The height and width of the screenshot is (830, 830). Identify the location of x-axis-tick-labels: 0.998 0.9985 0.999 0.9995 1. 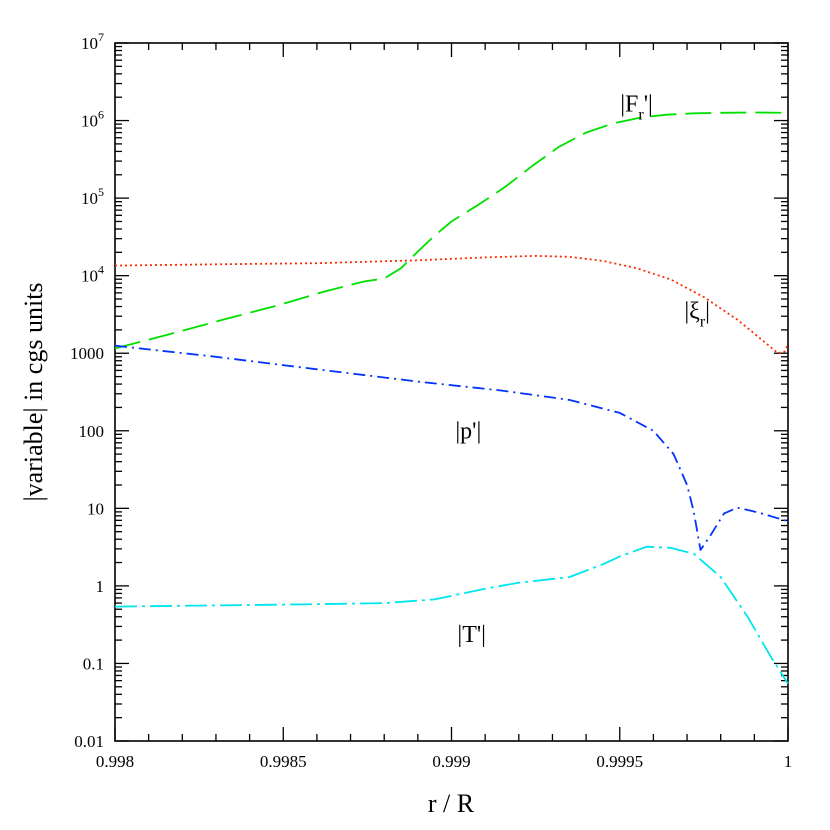
(444, 761).